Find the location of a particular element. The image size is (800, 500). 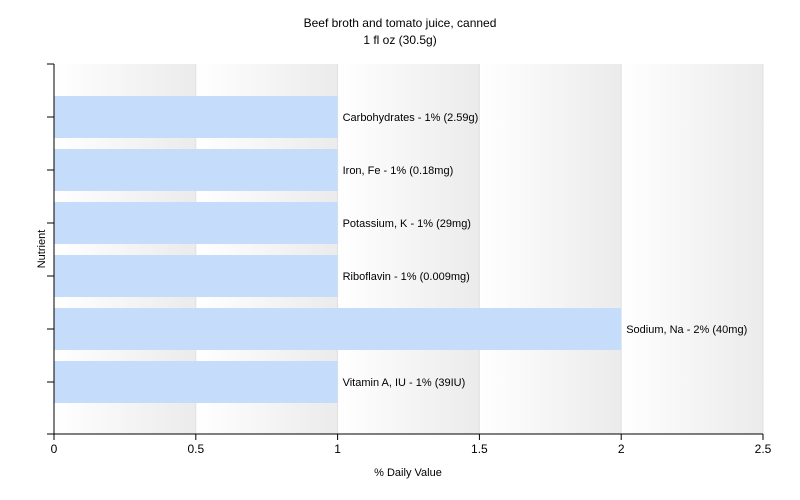

bar-label: Iron, Fe - 1% (0.18mg) is located at coordinates (398, 171).